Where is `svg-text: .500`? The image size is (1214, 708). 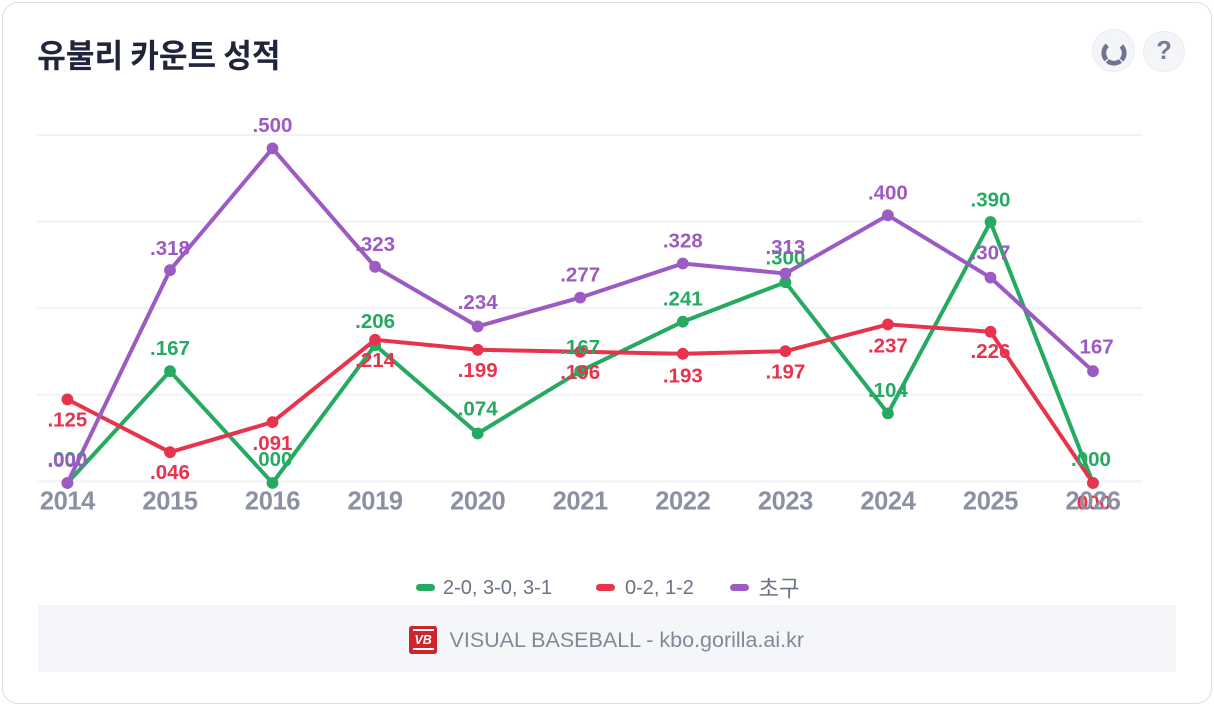
svg-text: .500 is located at coordinates (273, 125).